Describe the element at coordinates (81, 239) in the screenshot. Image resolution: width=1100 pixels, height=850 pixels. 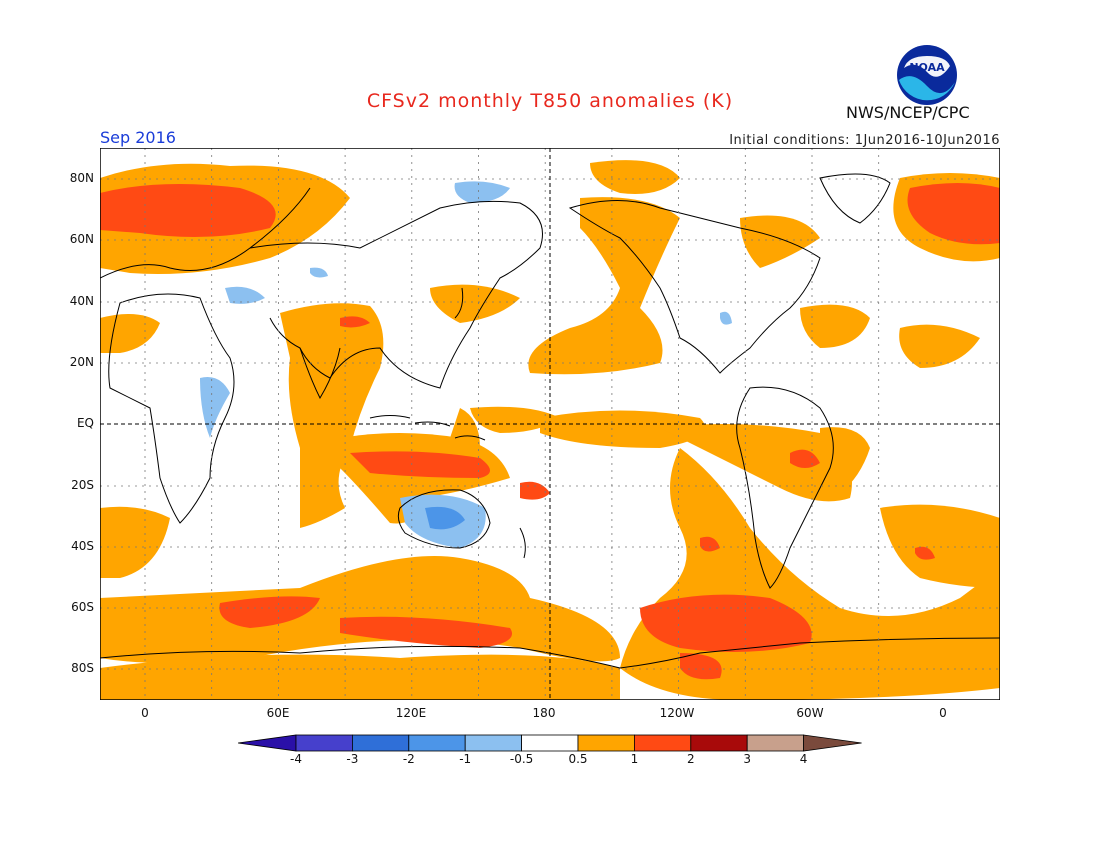
I see `lat-label: 60N` at that location.